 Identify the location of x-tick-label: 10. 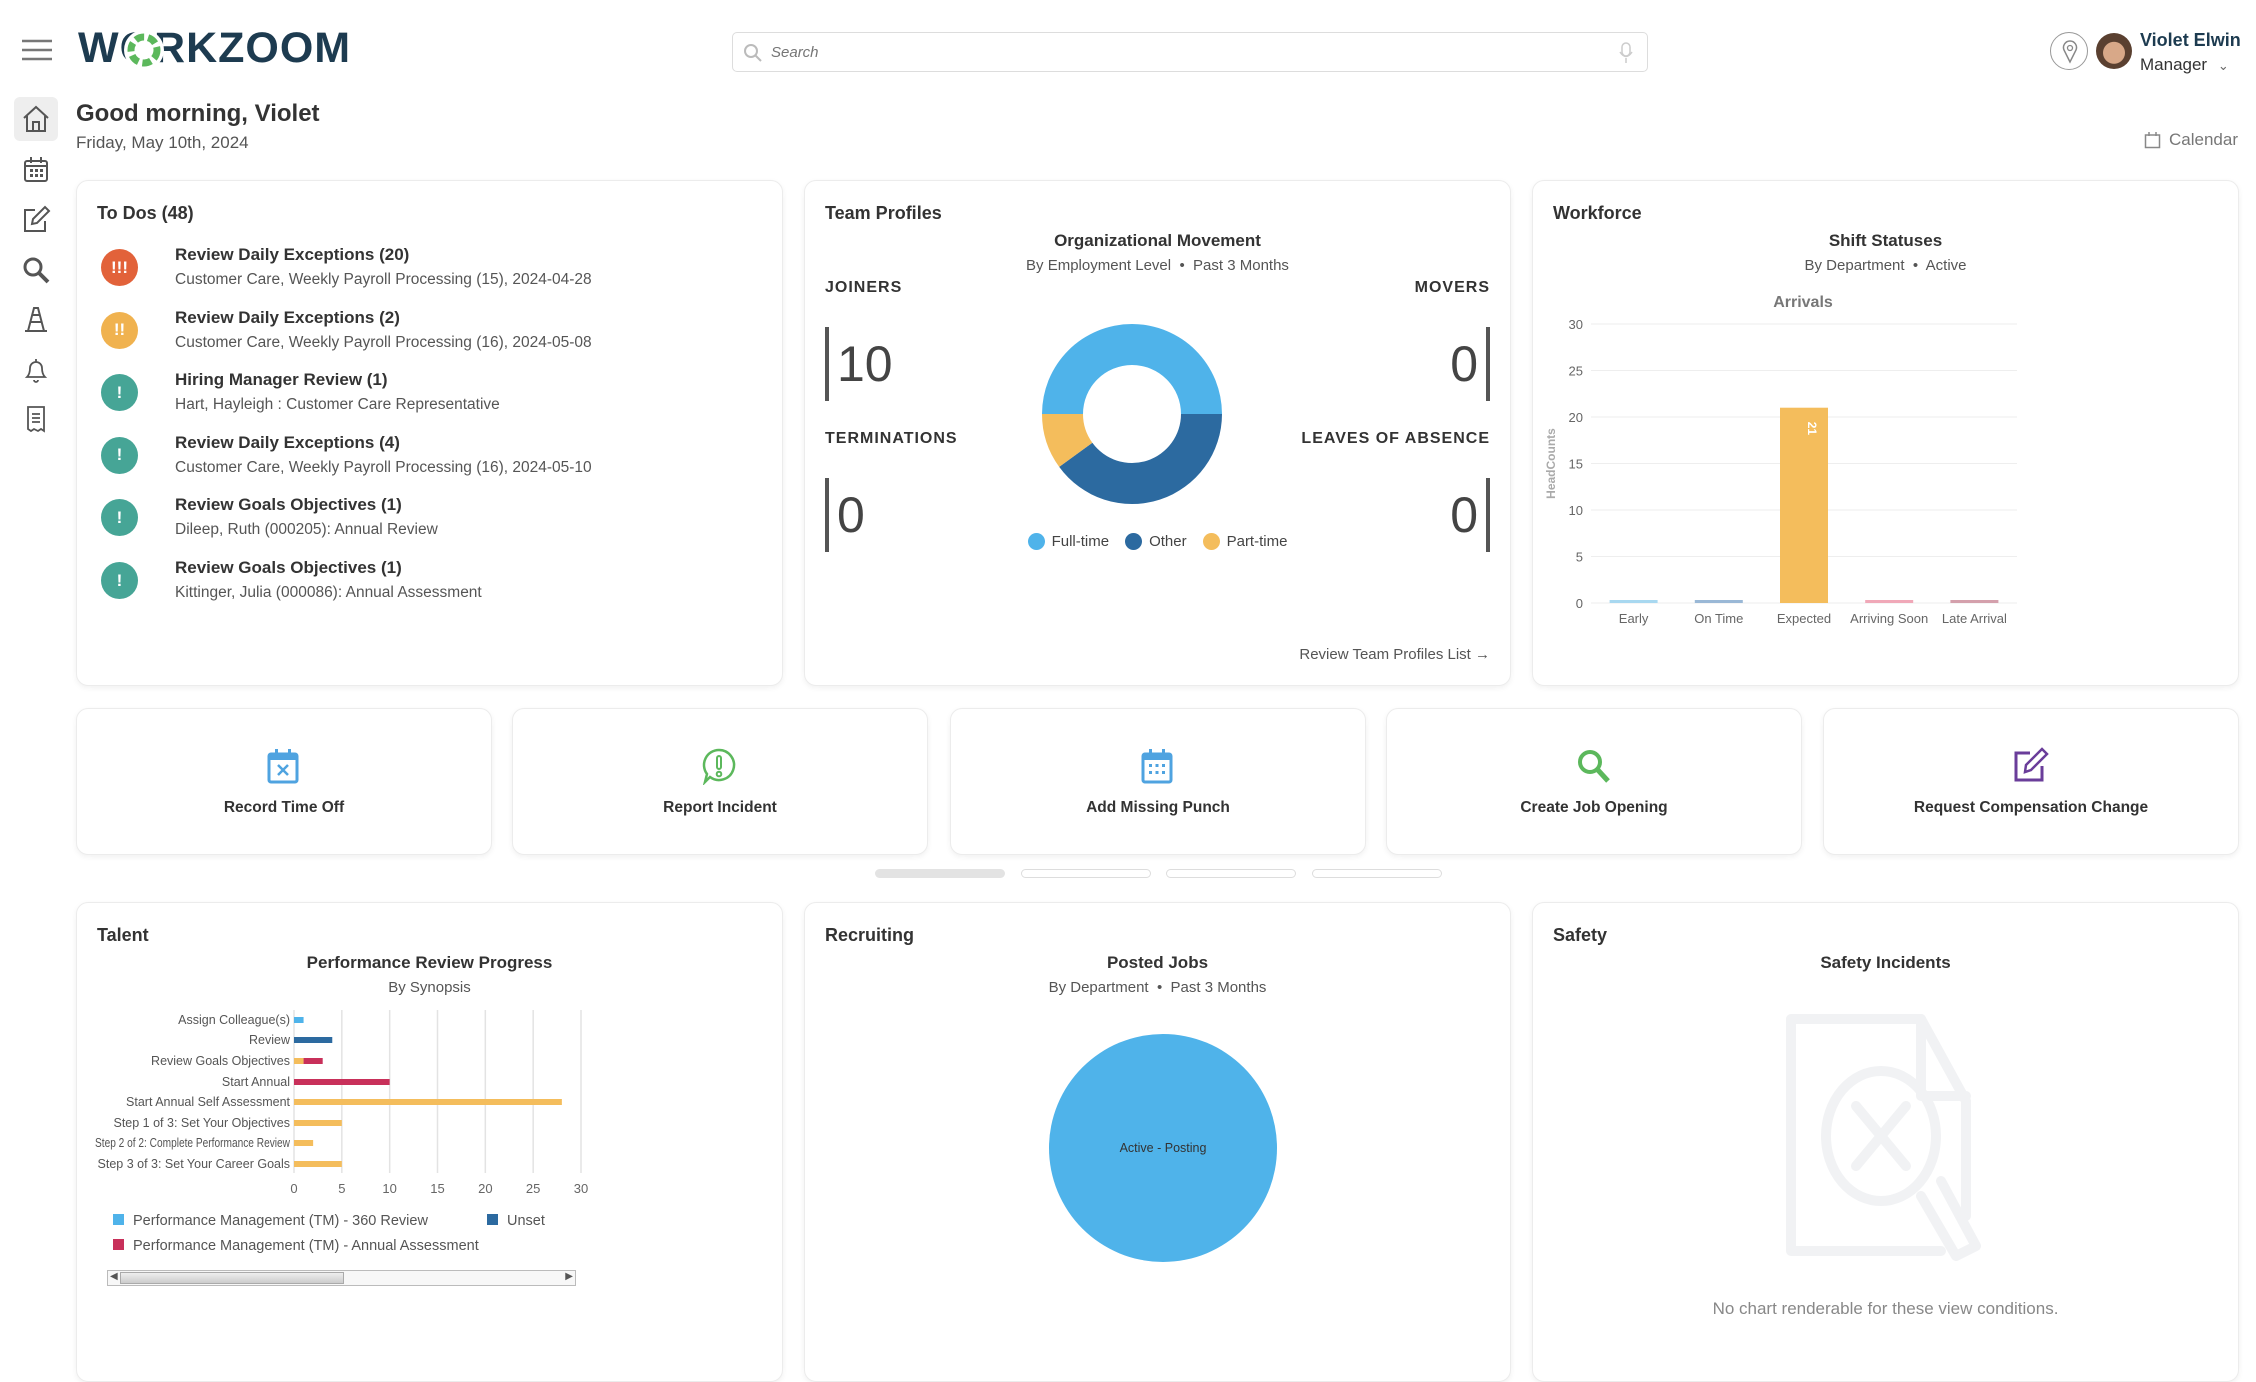
(389, 1188).